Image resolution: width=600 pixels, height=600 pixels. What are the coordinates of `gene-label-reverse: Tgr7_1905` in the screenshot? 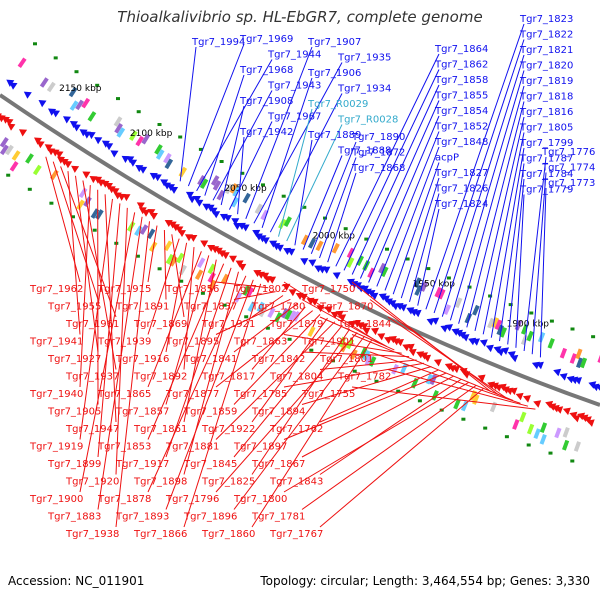 It's located at (74, 412).